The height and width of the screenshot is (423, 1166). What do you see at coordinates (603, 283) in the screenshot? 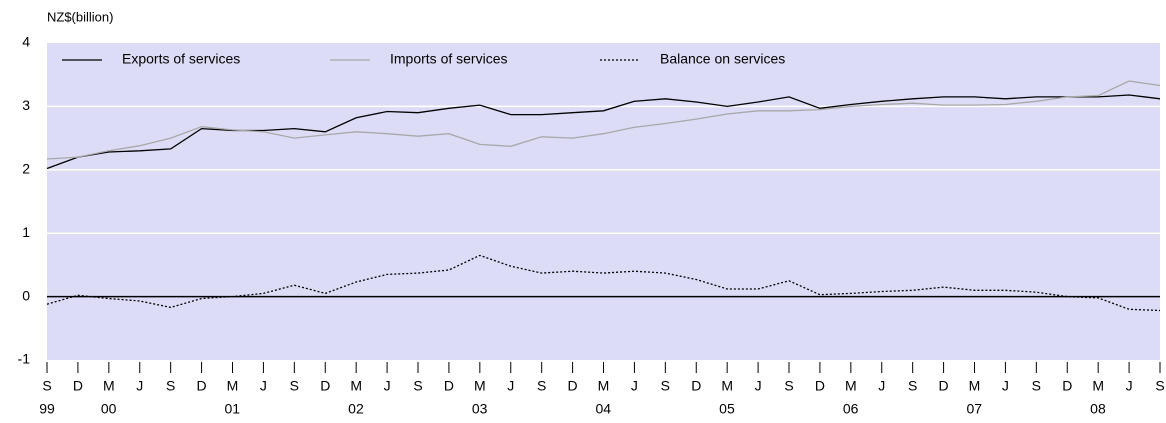
I see `series-line` at bounding box center [603, 283].